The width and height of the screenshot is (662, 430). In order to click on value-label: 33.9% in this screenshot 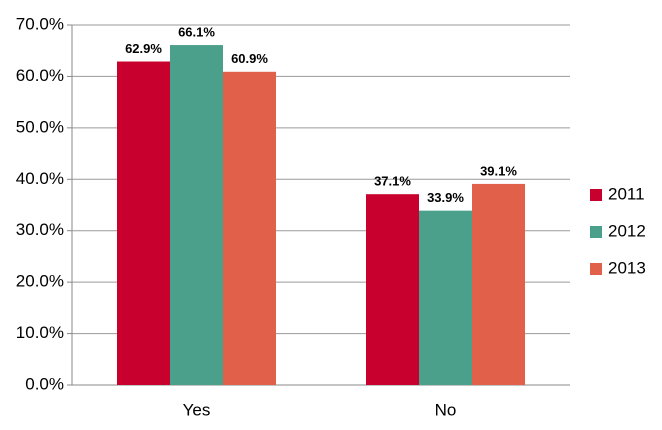, I will do `click(445, 197)`.